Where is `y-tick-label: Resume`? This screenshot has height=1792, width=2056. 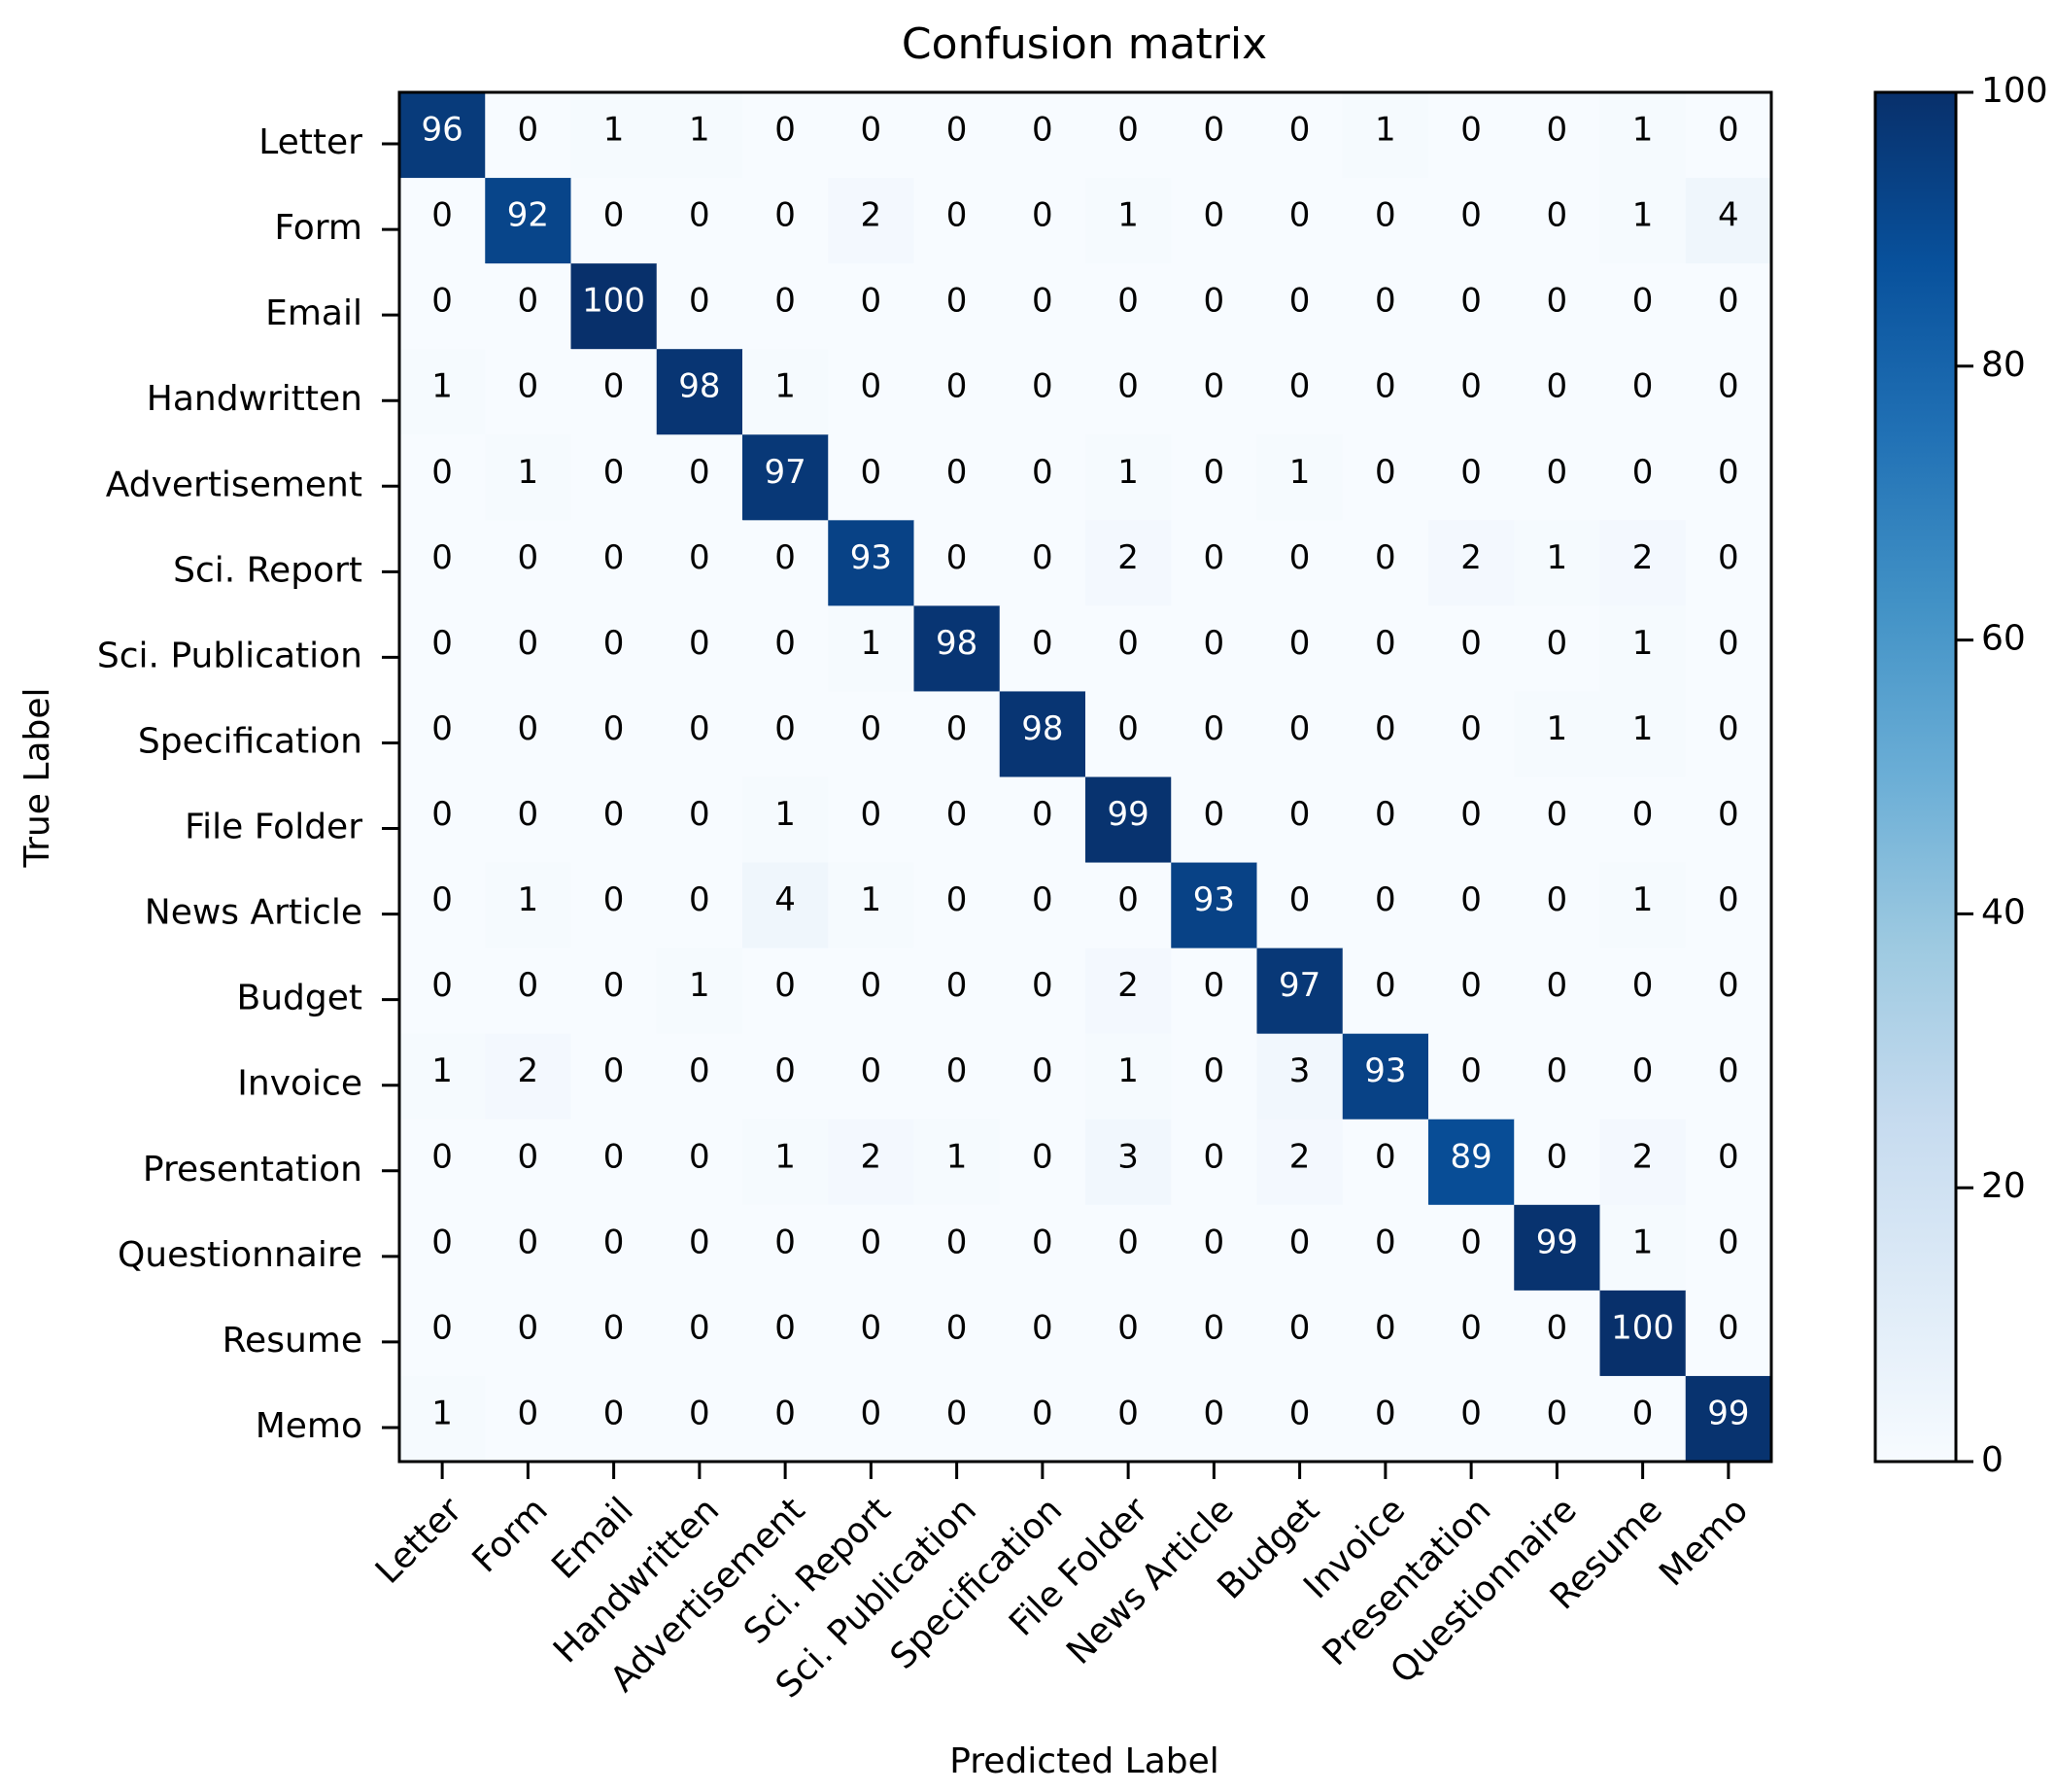
y-tick-label: Resume is located at coordinates (292, 1341).